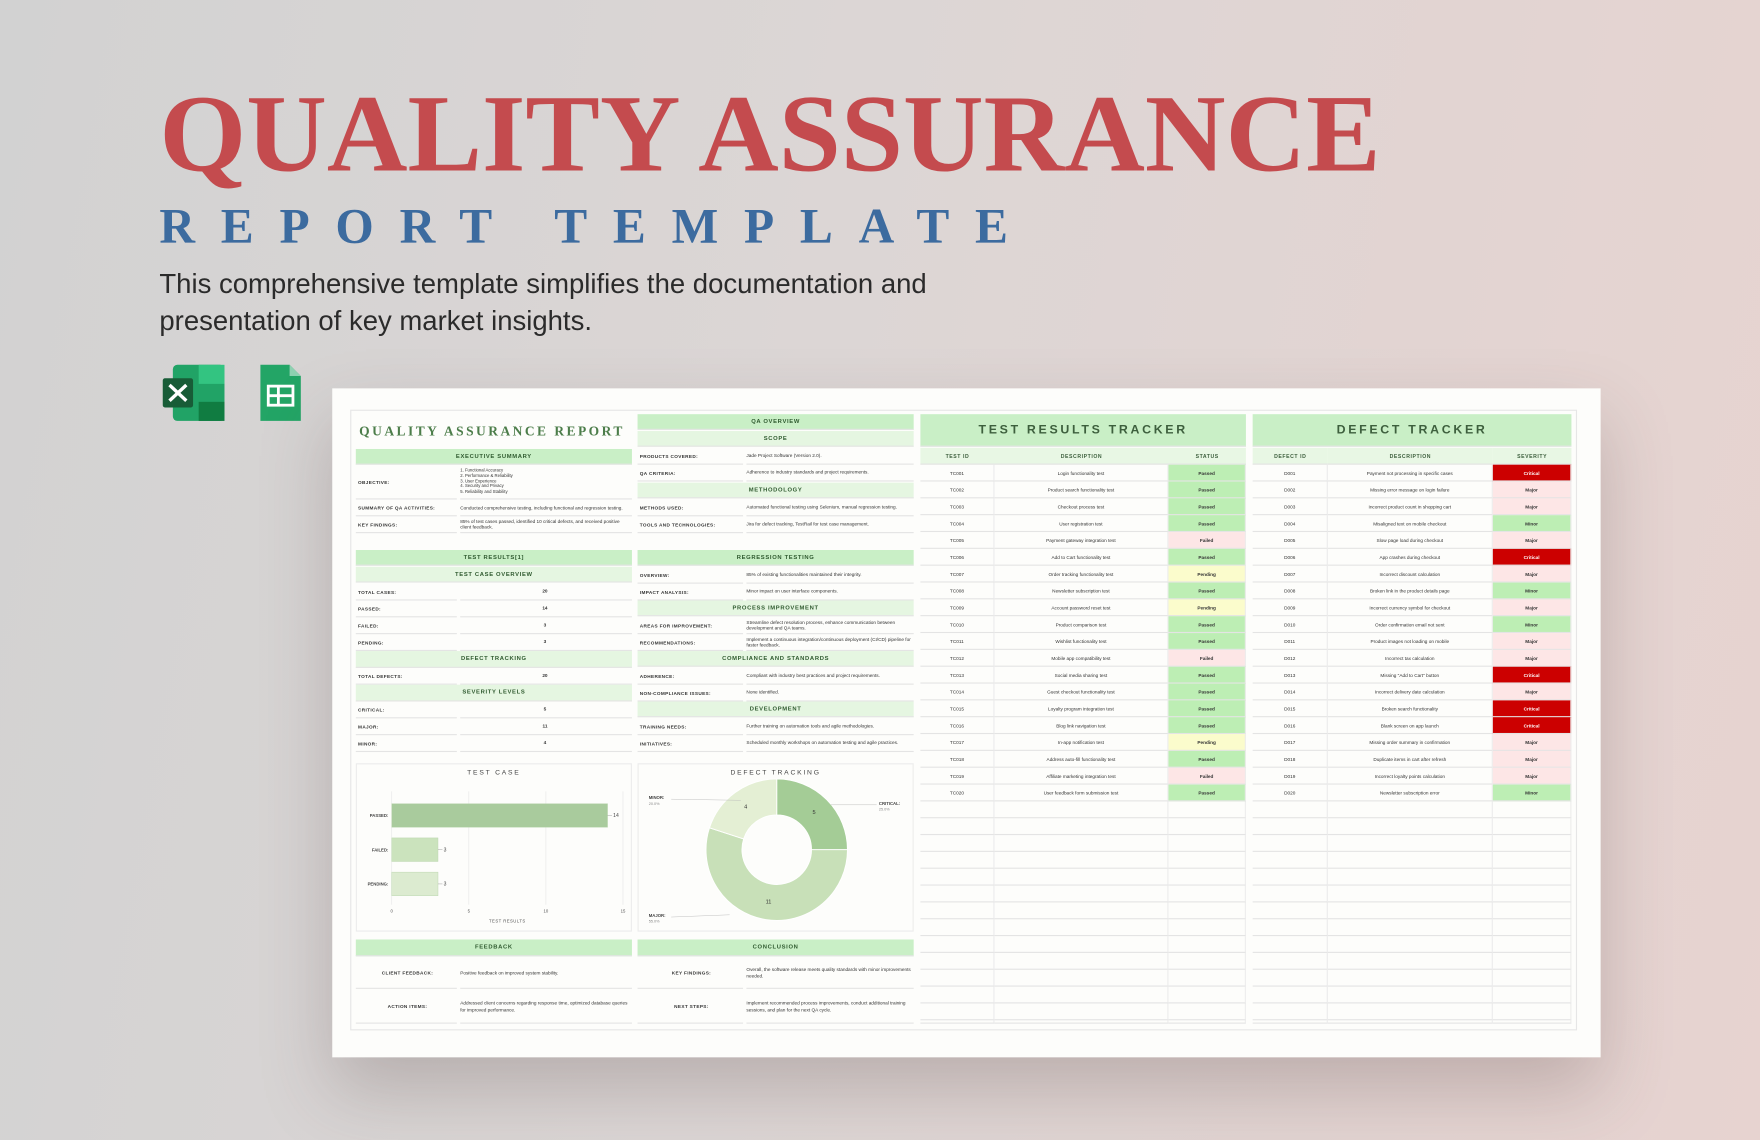  What do you see at coordinates (1410, 692) in the screenshot?
I see `cell-text: Incorrect delivery date calculation` at bounding box center [1410, 692].